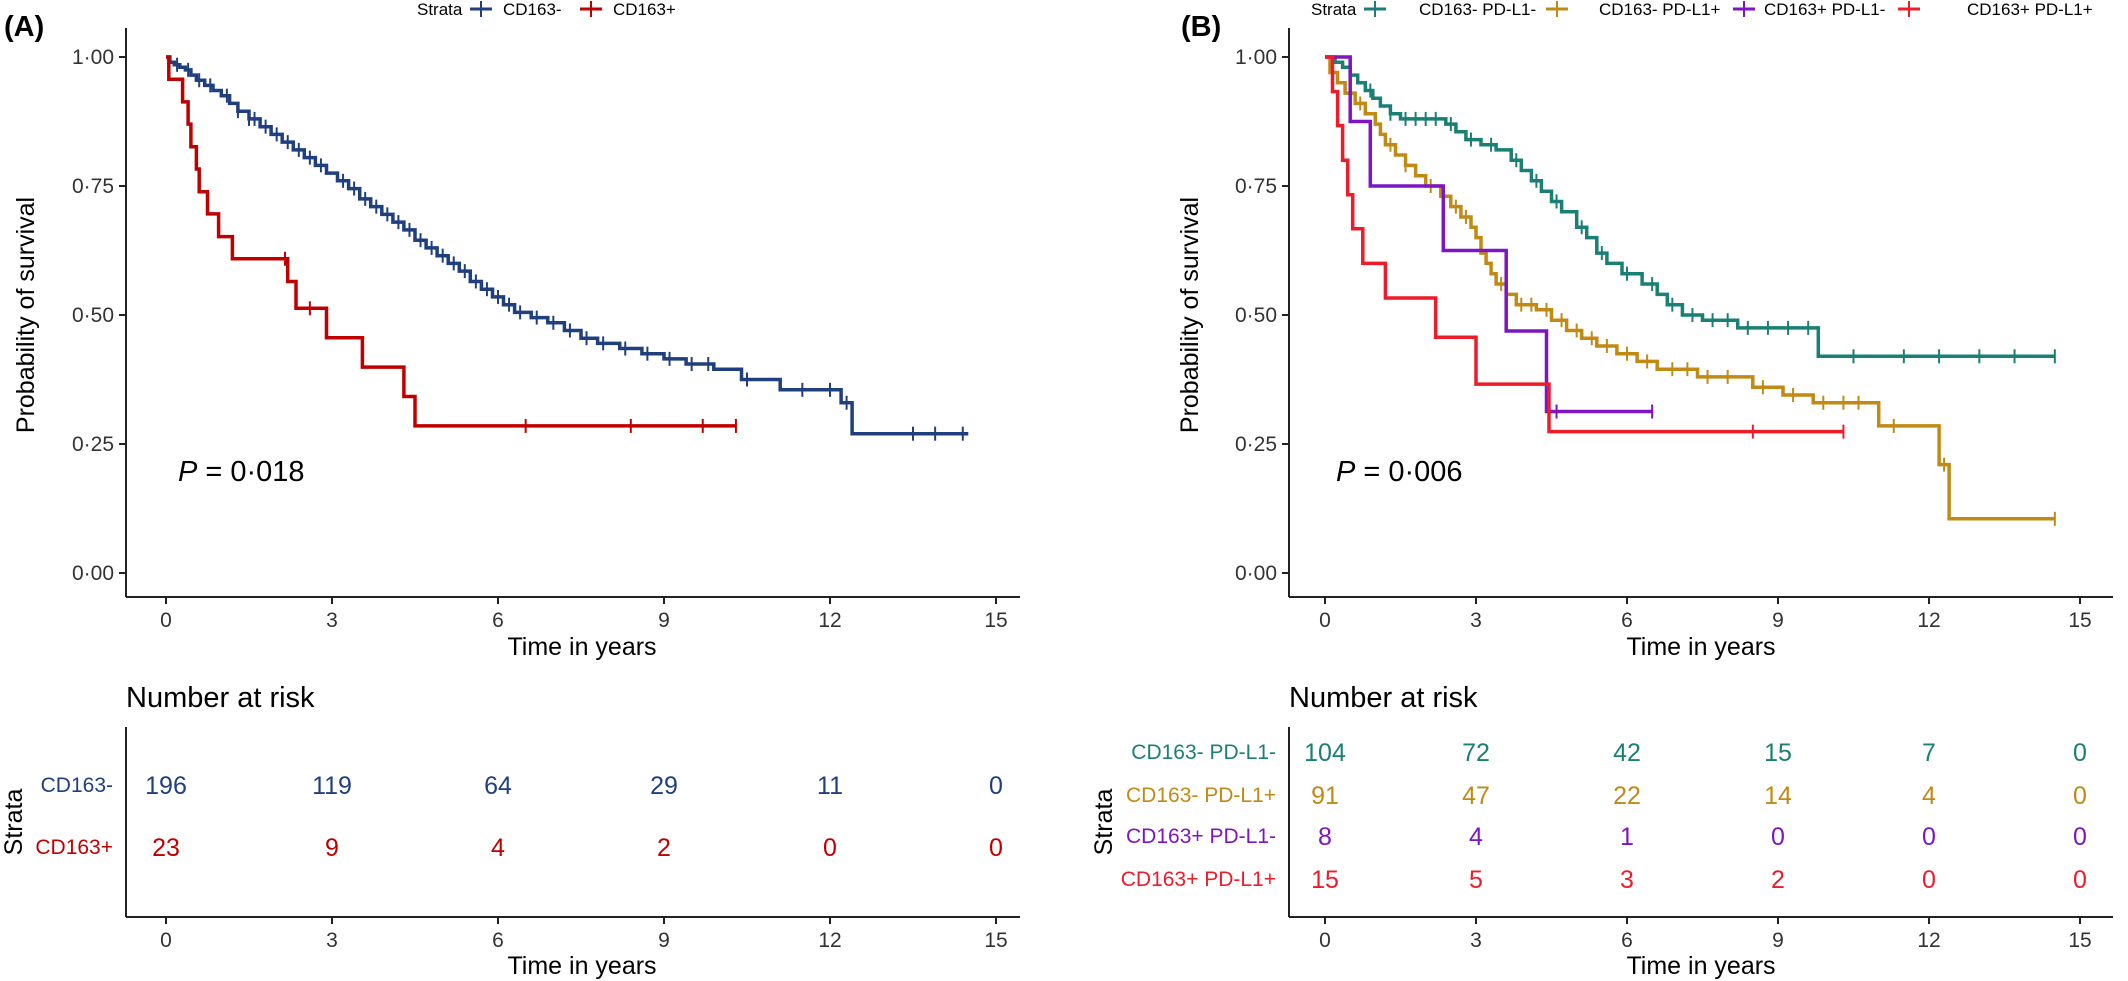 This screenshot has height=981, width=2128. Describe the element at coordinates (1778, 880) in the screenshot. I see `panel-b-risk-cell-3-3: 2` at that location.